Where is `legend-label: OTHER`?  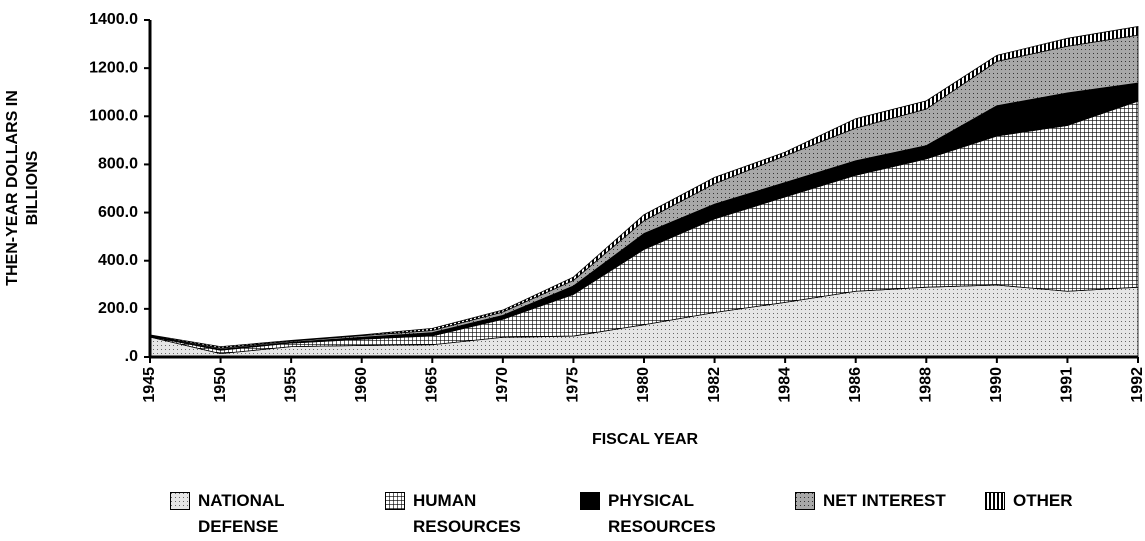 legend-label: OTHER is located at coordinates (1043, 500).